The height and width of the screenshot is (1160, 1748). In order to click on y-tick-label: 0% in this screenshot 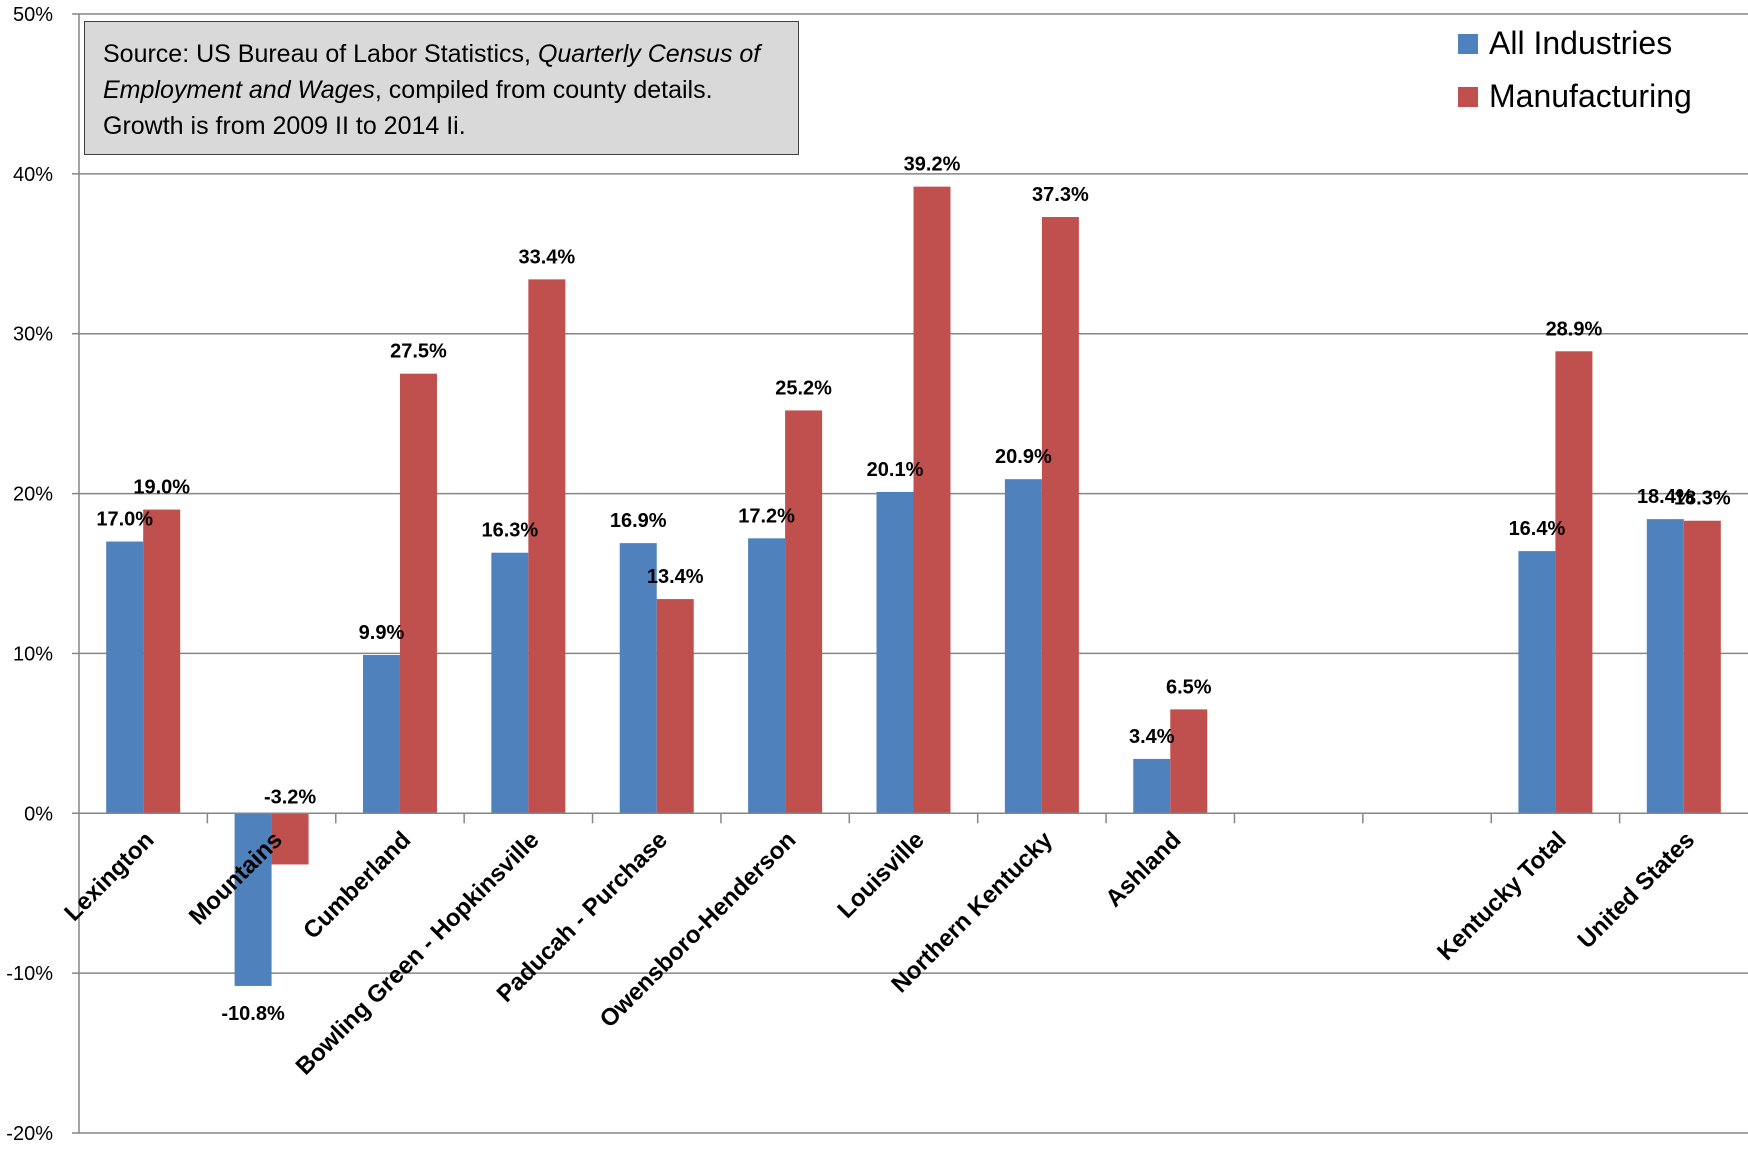, I will do `click(38, 814)`.